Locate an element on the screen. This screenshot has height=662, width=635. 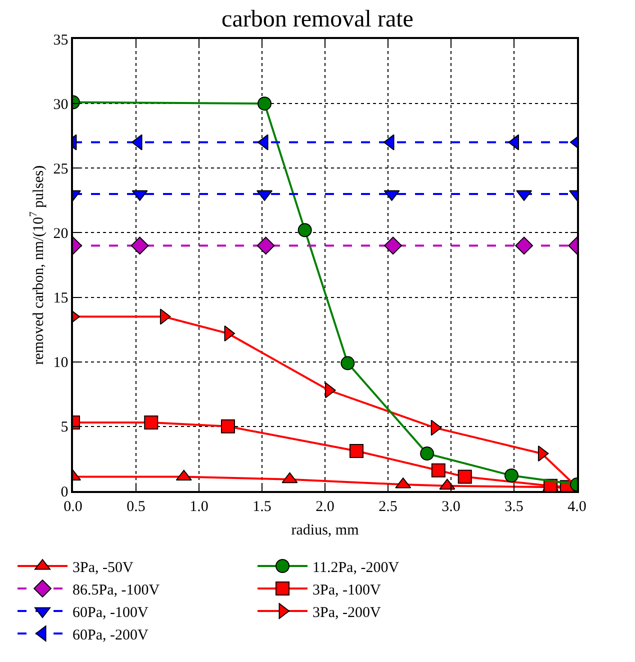
x-tick-label: 2.0 is located at coordinates (325, 506).